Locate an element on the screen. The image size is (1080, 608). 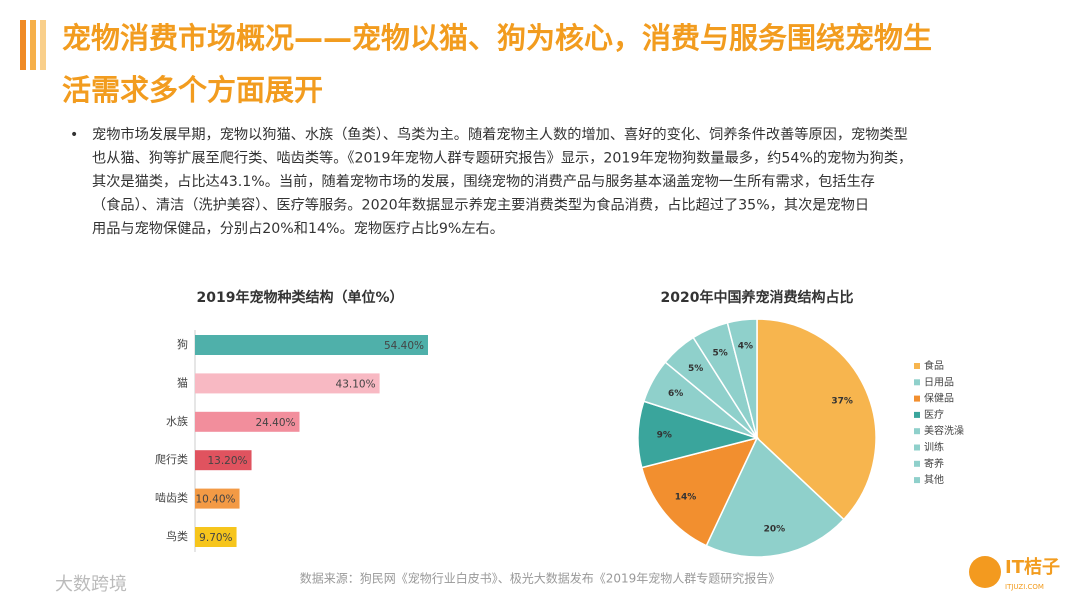
legend-label: 食品 is located at coordinates (934, 365).